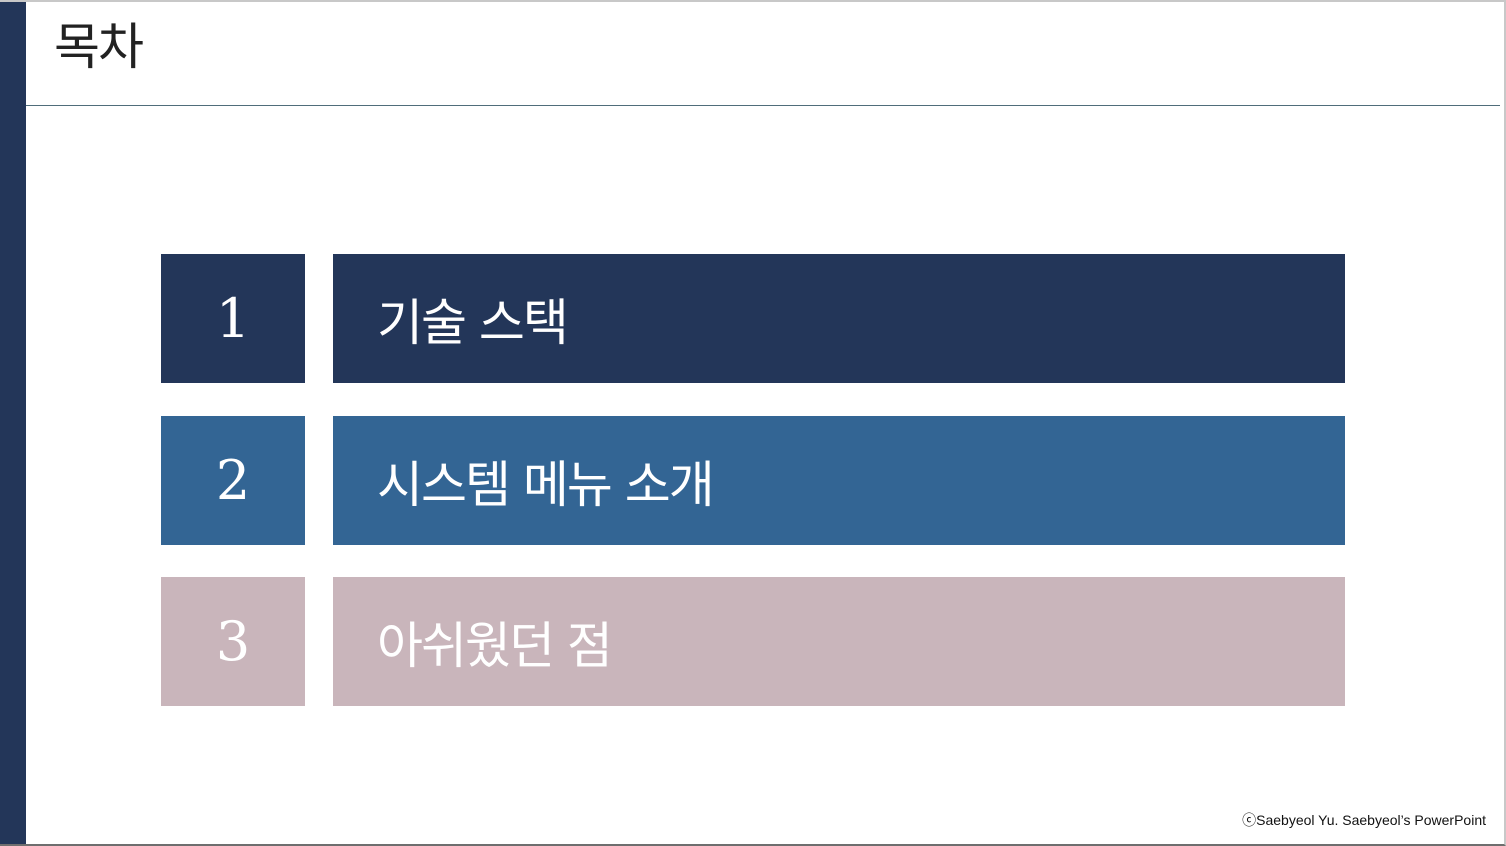  Describe the element at coordinates (763, 105) in the screenshot. I see `title-divider` at that location.